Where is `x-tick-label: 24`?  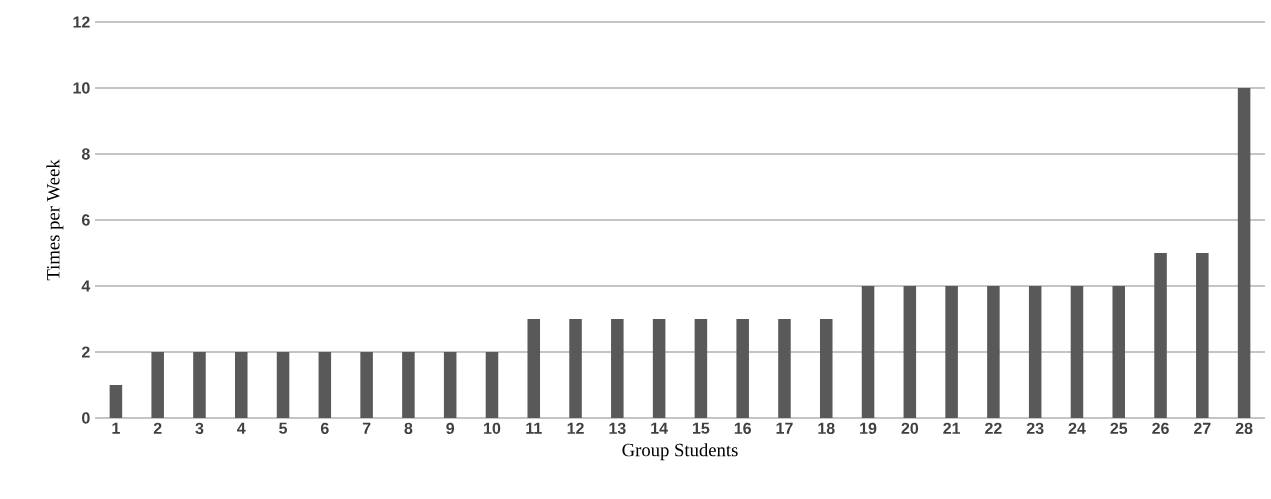
x-tick-label: 24 is located at coordinates (1077, 428).